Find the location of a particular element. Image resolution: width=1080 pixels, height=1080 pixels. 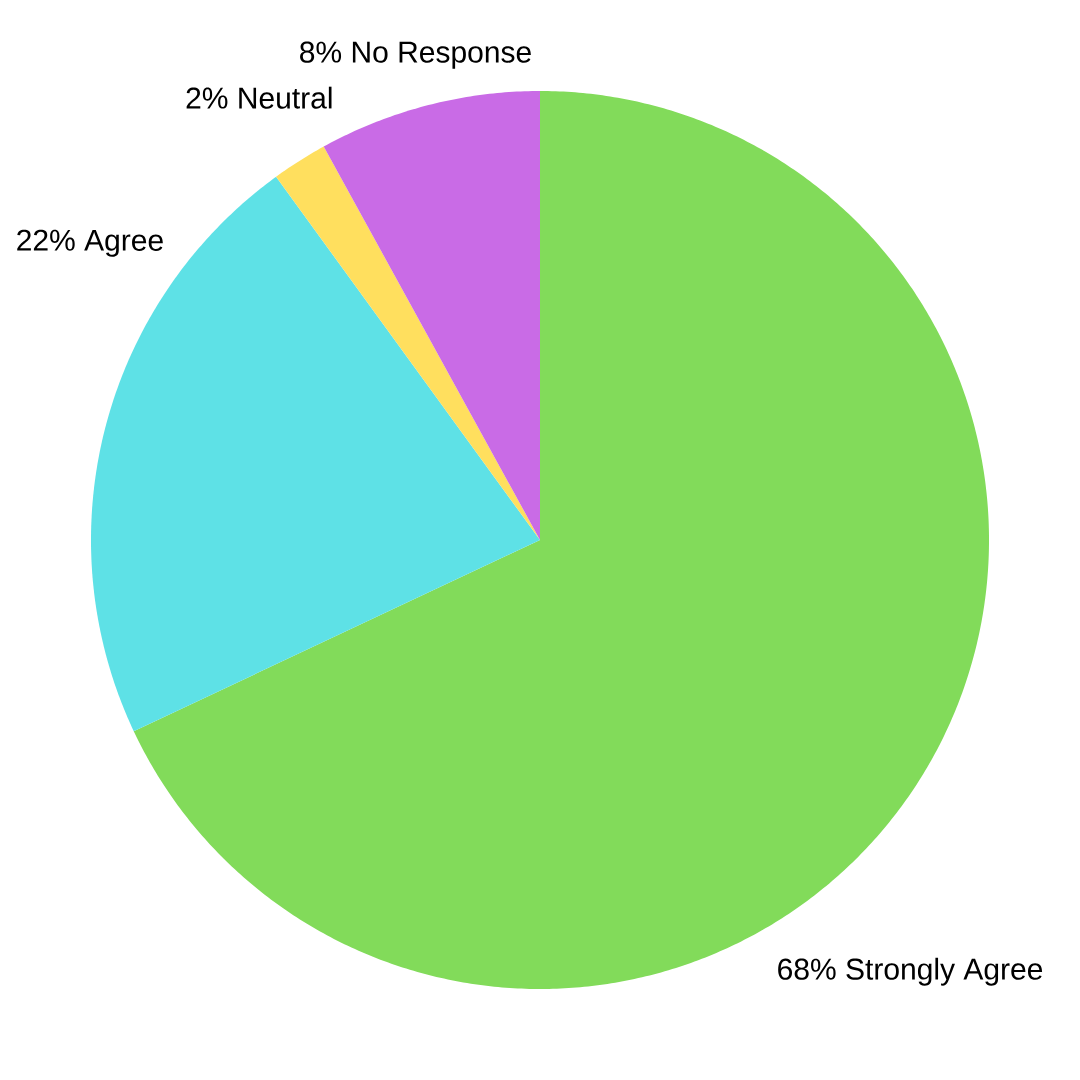

slice-label: Neutral is located at coordinates (285, 97).